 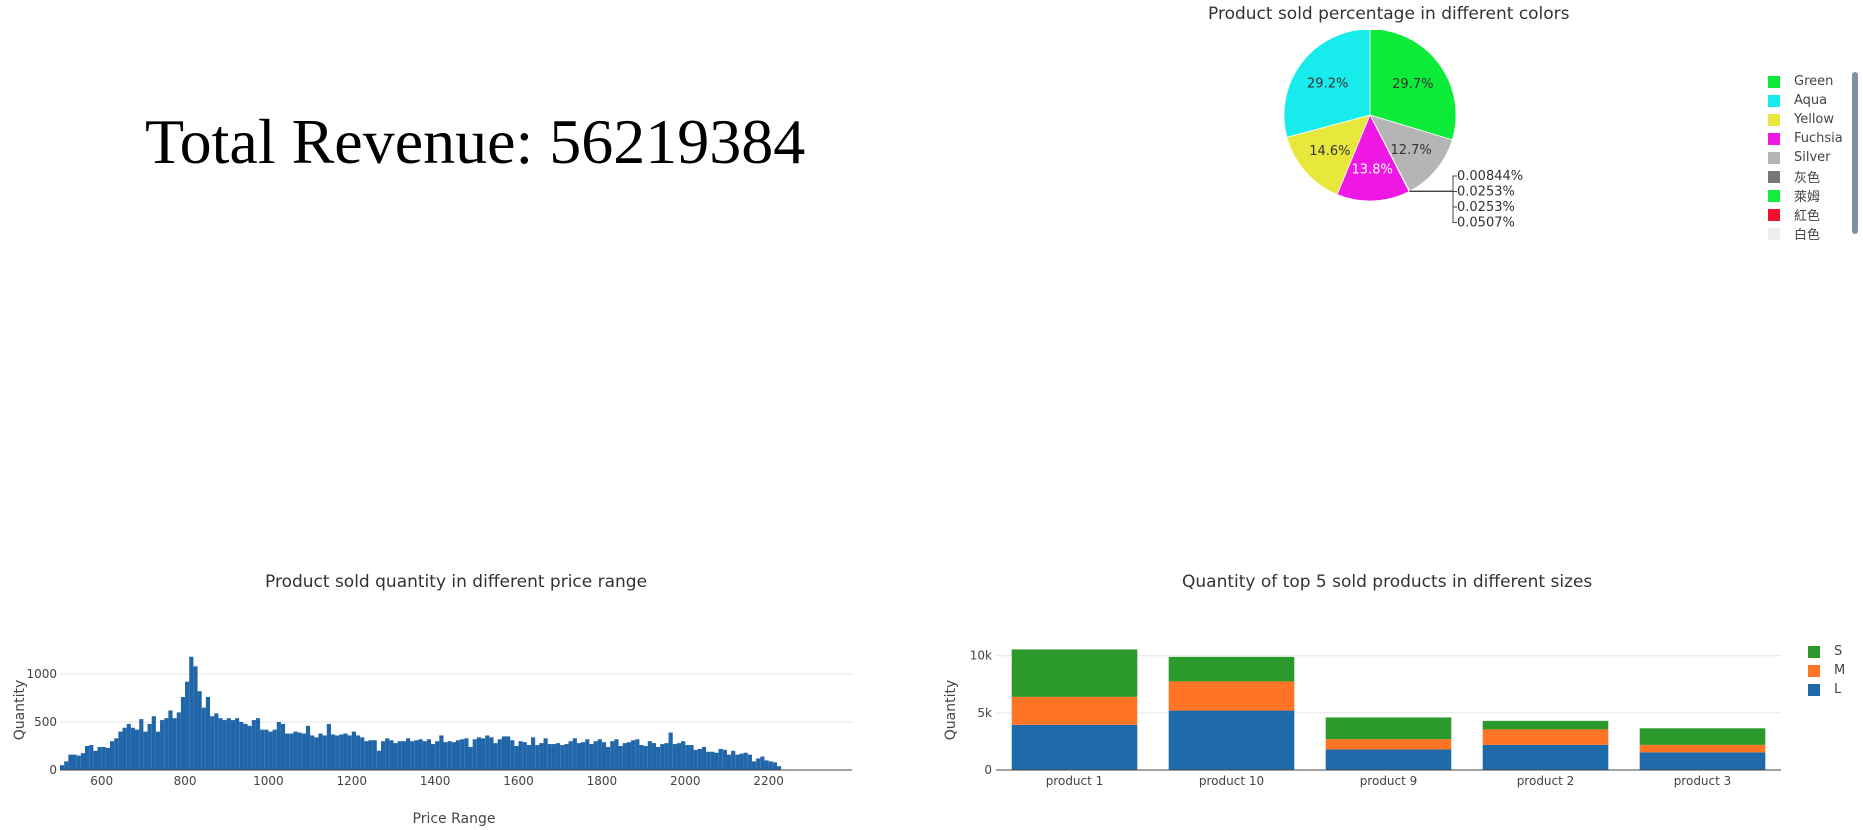 What do you see at coordinates (1814, 81) in the screenshot?
I see `legend-label: Green` at bounding box center [1814, 81].